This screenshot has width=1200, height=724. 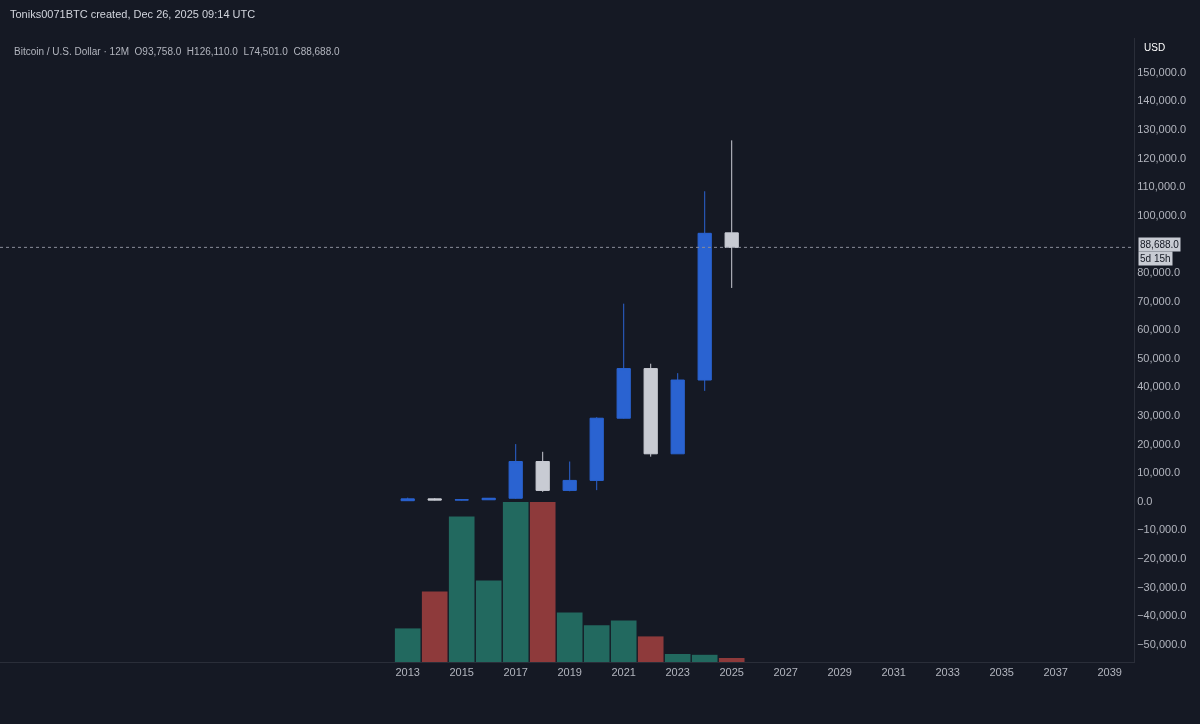 What do you see at coordinates (1159, 415) in the screenshot?
I see `y-tick-label: 30,000.0` at bounding box center [1159, 415].